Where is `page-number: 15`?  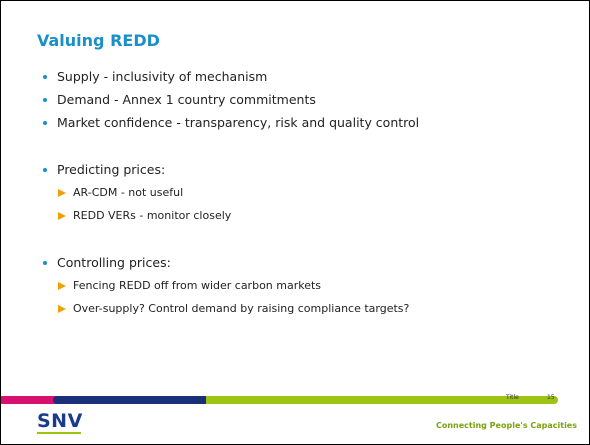
page-number: 15 is located at coordinates (551, 397).